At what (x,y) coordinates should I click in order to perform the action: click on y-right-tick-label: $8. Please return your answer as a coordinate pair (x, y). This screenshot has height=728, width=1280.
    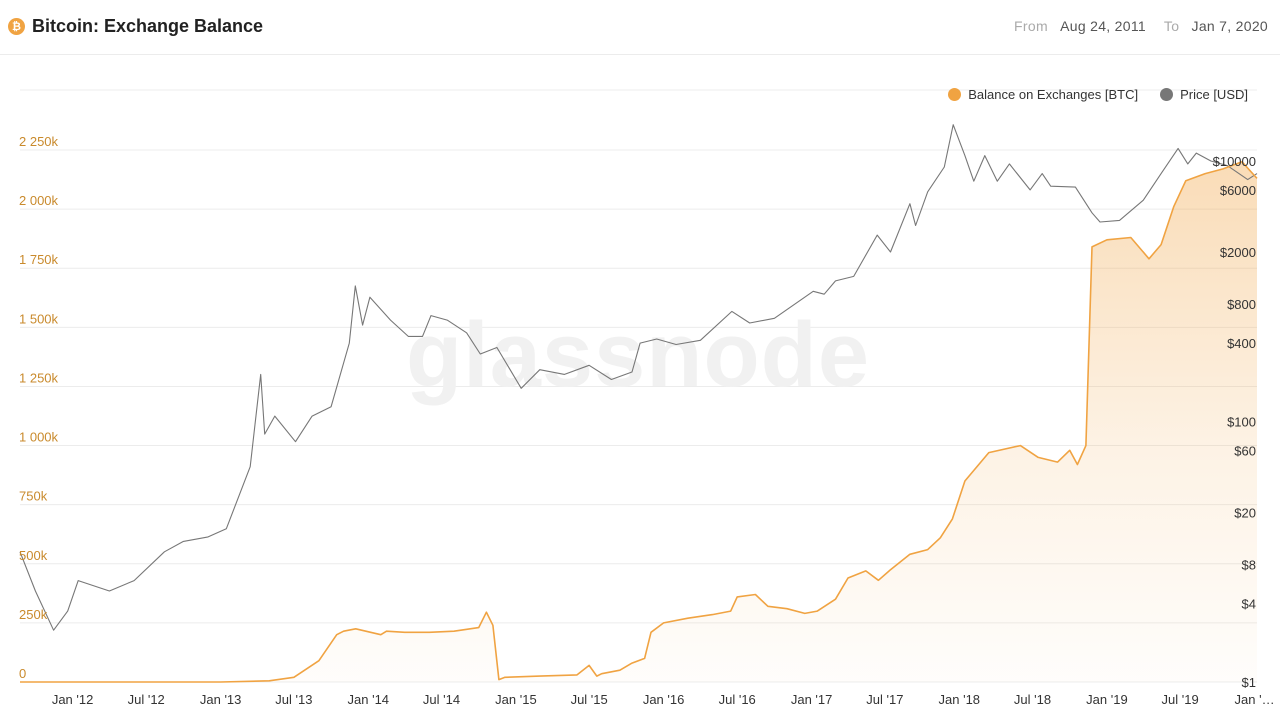
    Looking at the image, I should click on (1249, 564).